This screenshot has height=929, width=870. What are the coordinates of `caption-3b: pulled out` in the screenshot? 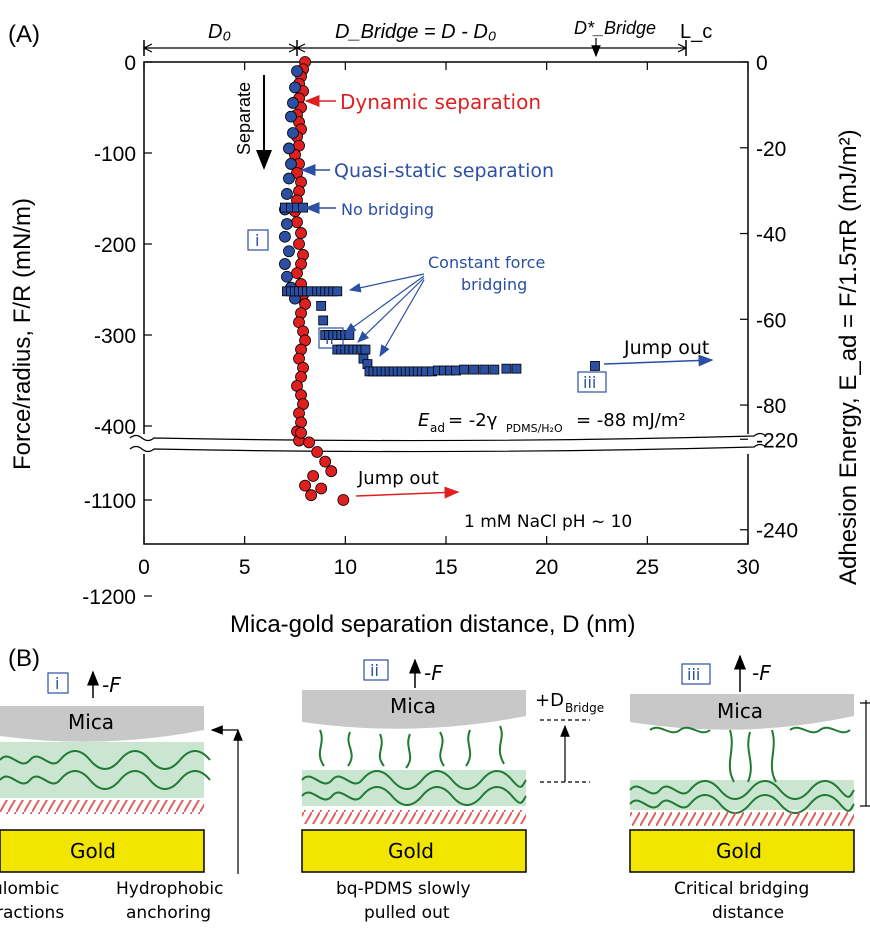 It's located at (407, 913).